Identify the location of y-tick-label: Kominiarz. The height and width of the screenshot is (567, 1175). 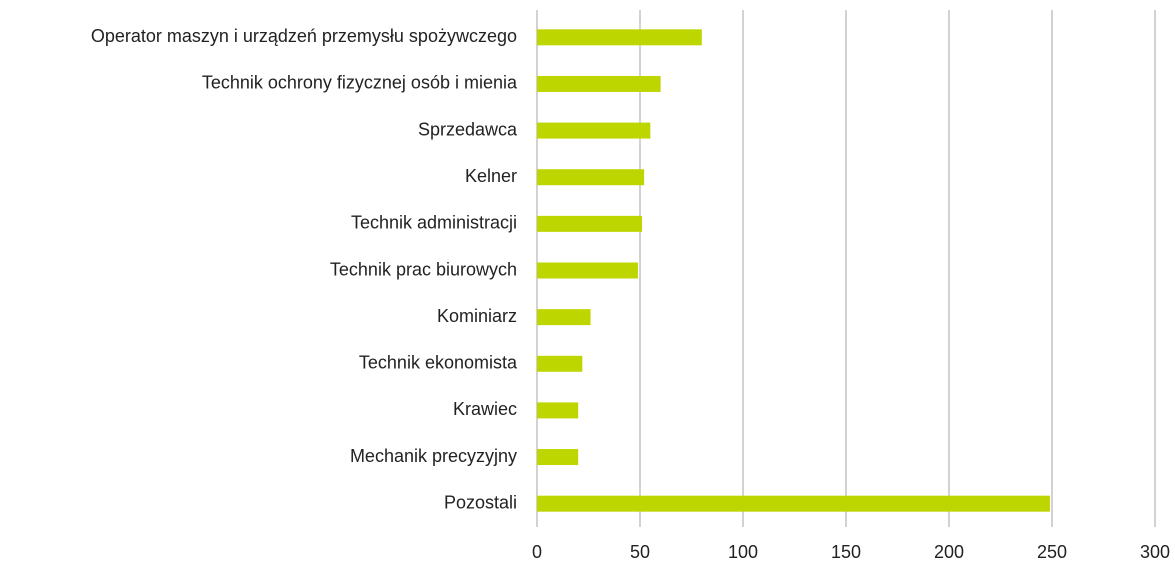
(477, 316).